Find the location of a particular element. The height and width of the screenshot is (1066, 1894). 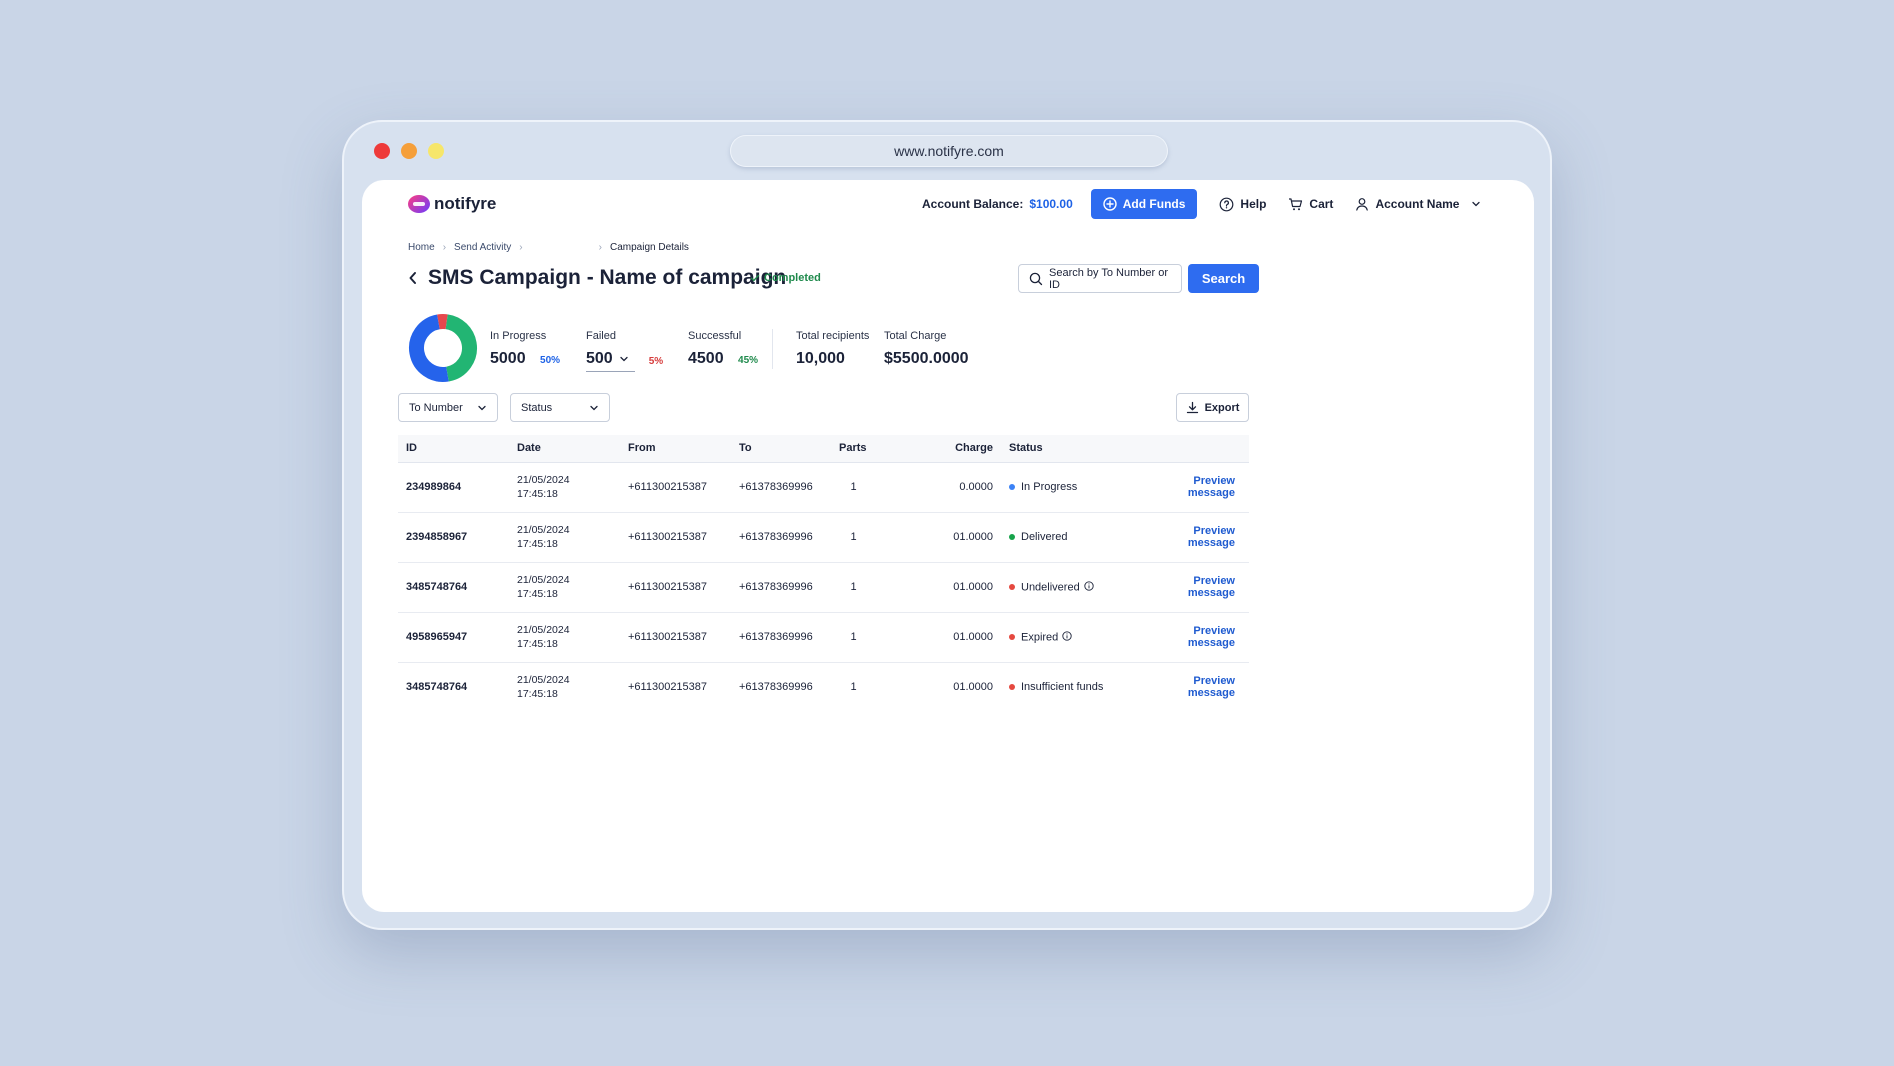

cell-date: 21/05/2024 17:45:18 is located at coordinates (564, 687).